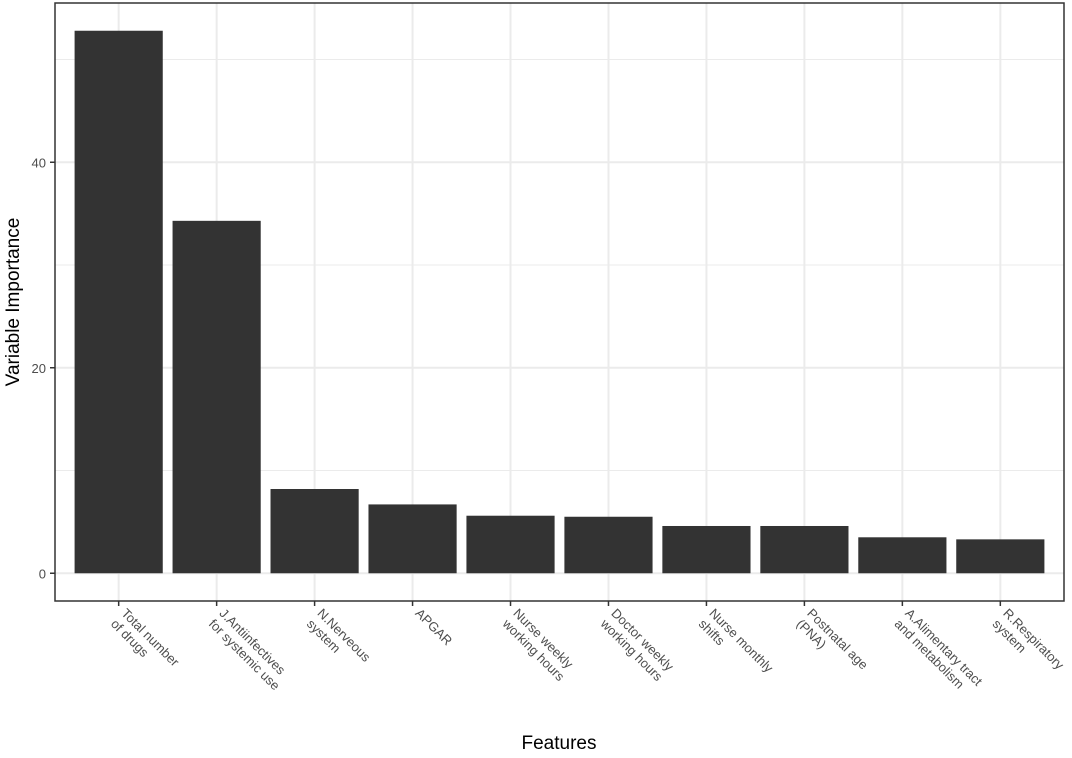 Image resolution: width=1072 pixels, height=758 pixels. I want to click on x-tick-label: J.Antiinfectivesfor systemic use, so click(250, 650).